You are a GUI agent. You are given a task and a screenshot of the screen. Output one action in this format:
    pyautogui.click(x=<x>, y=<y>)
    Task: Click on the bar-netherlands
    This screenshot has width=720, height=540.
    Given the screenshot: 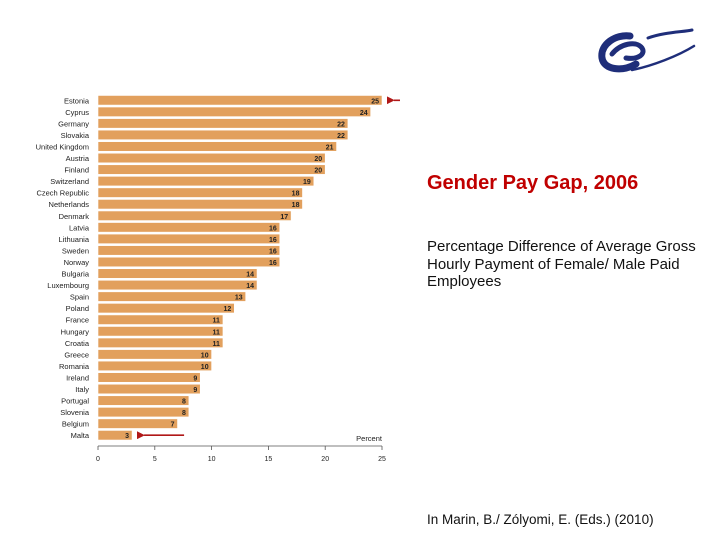 What is the action you would take?
    pyautogui.click(x=200, y=204)
    